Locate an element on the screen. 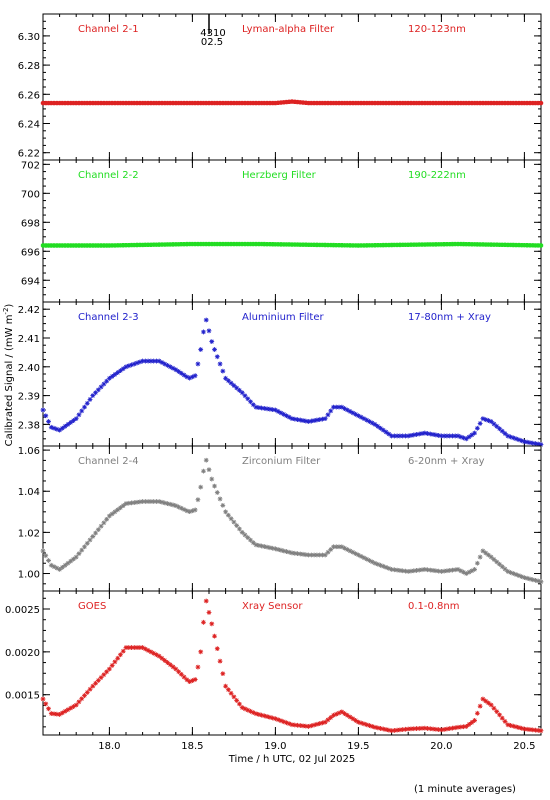 The height and width of the screenshot is (800, 550). y-axis-label-main: Calibrated Signal / (mW m is located at coordinates (9, 381).